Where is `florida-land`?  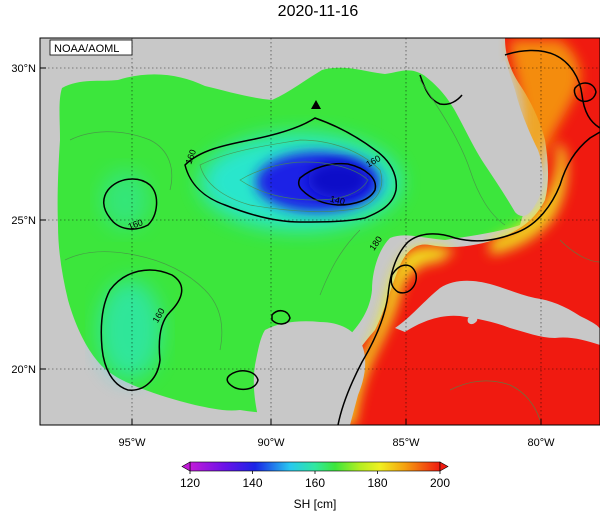
florida-land is located at coordinates (484, 138).